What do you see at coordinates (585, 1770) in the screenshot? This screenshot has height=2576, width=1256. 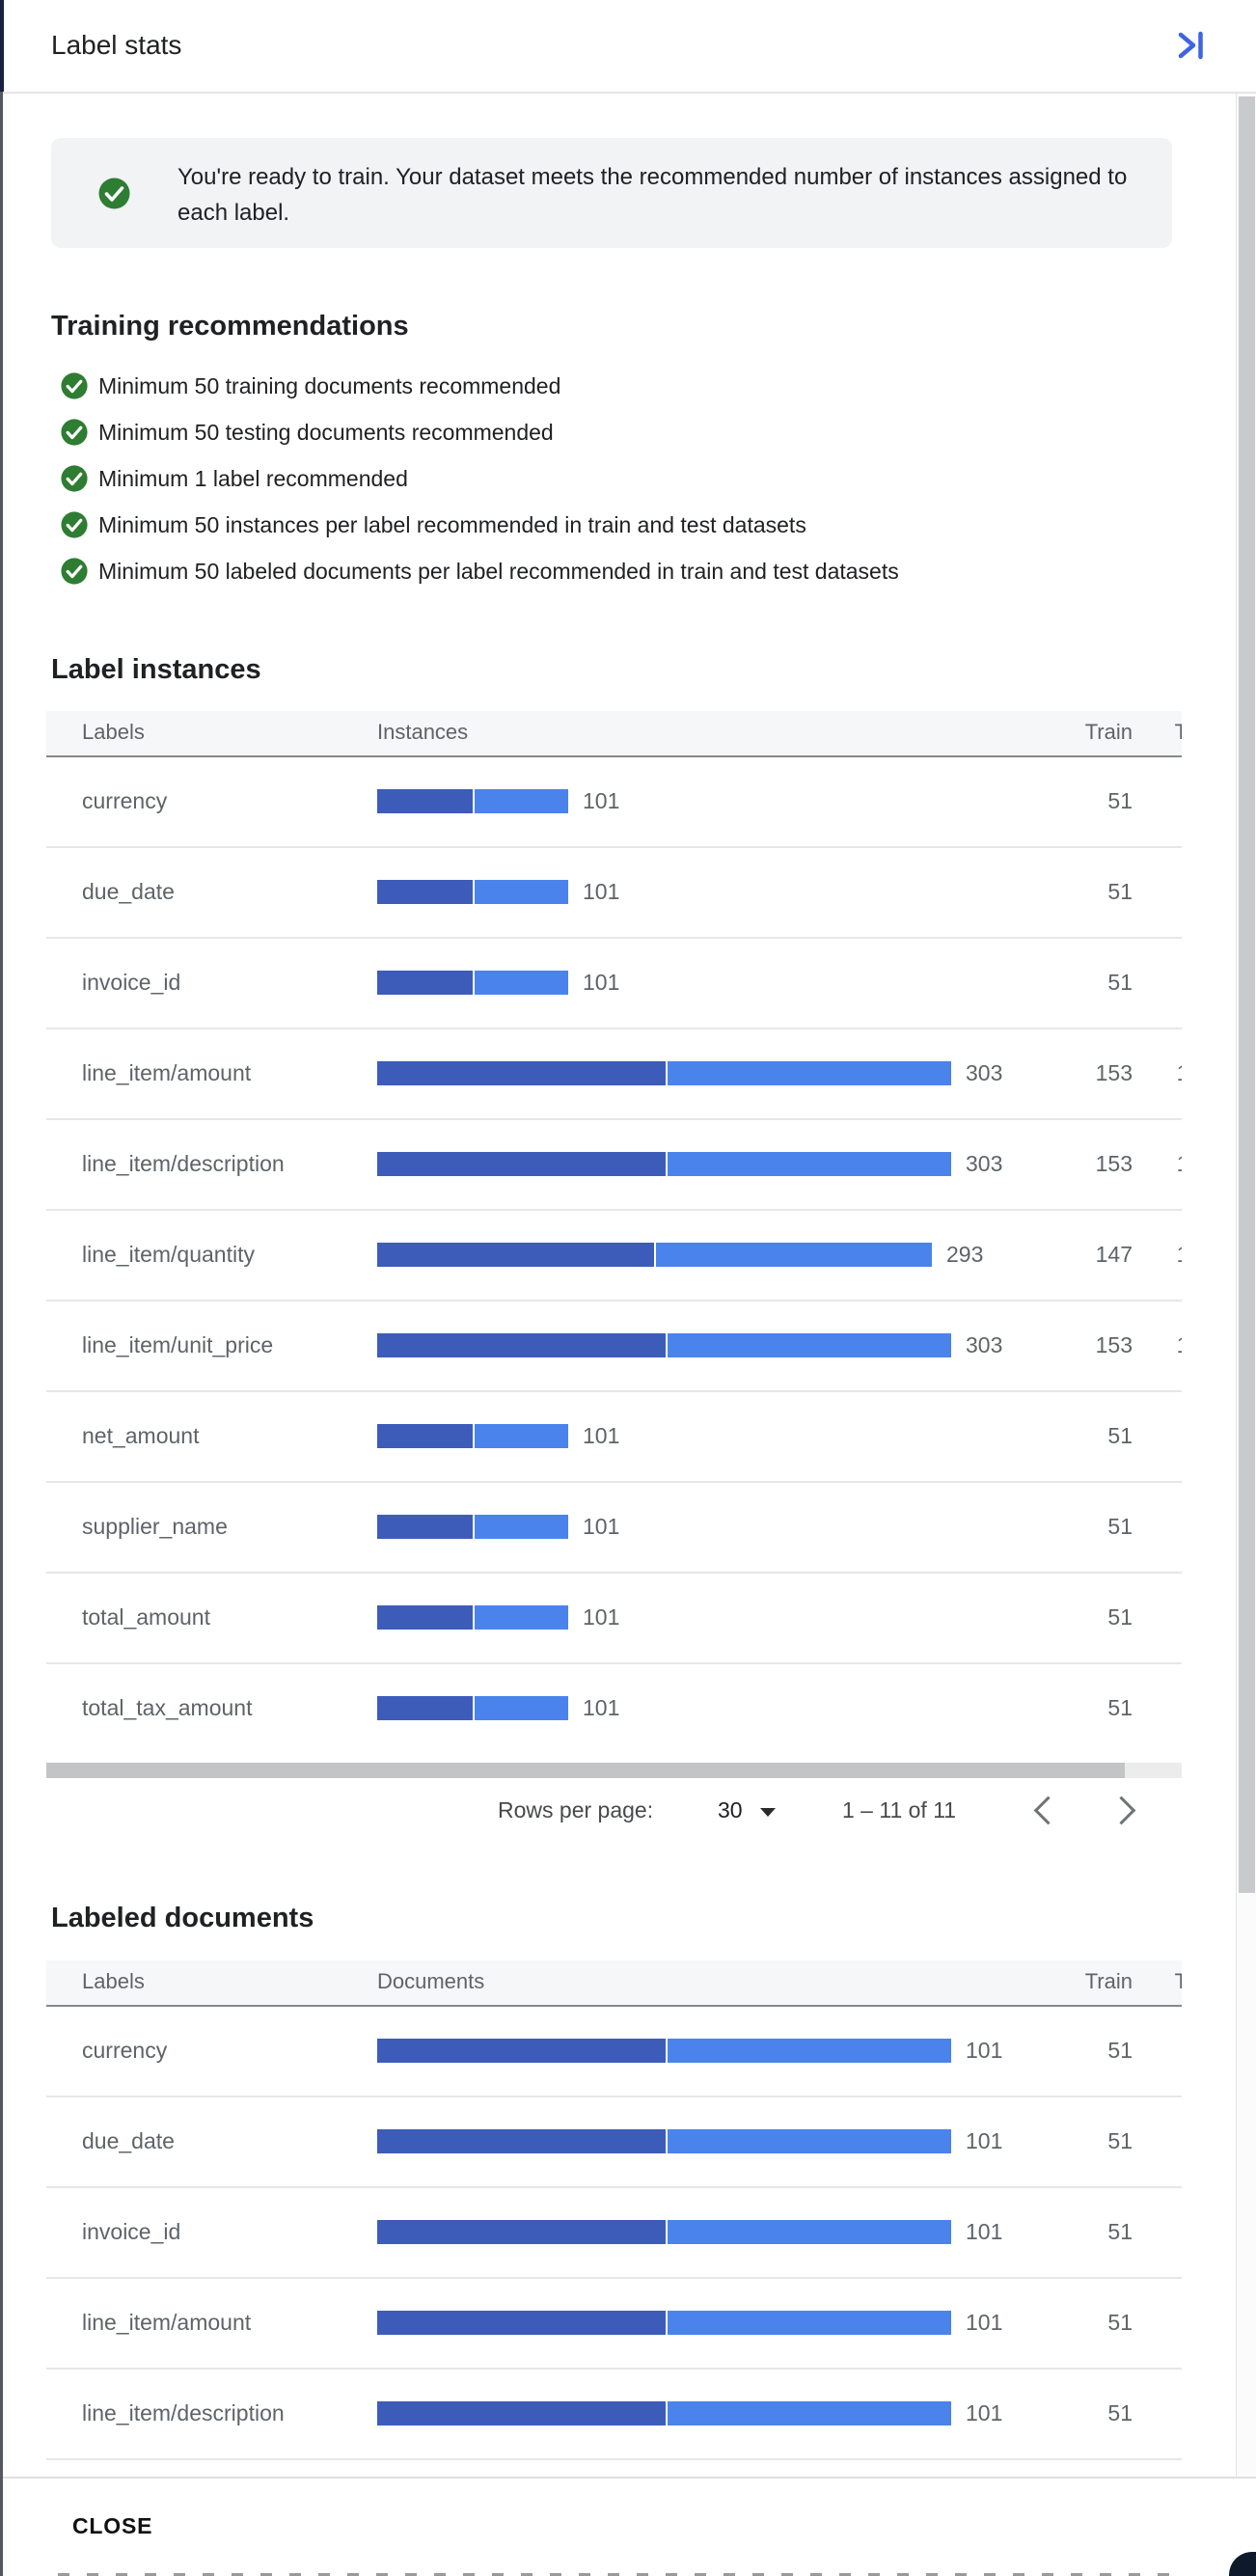 I see `horizontal-scrollbar-thumb` at bounding box center [585, 1770].